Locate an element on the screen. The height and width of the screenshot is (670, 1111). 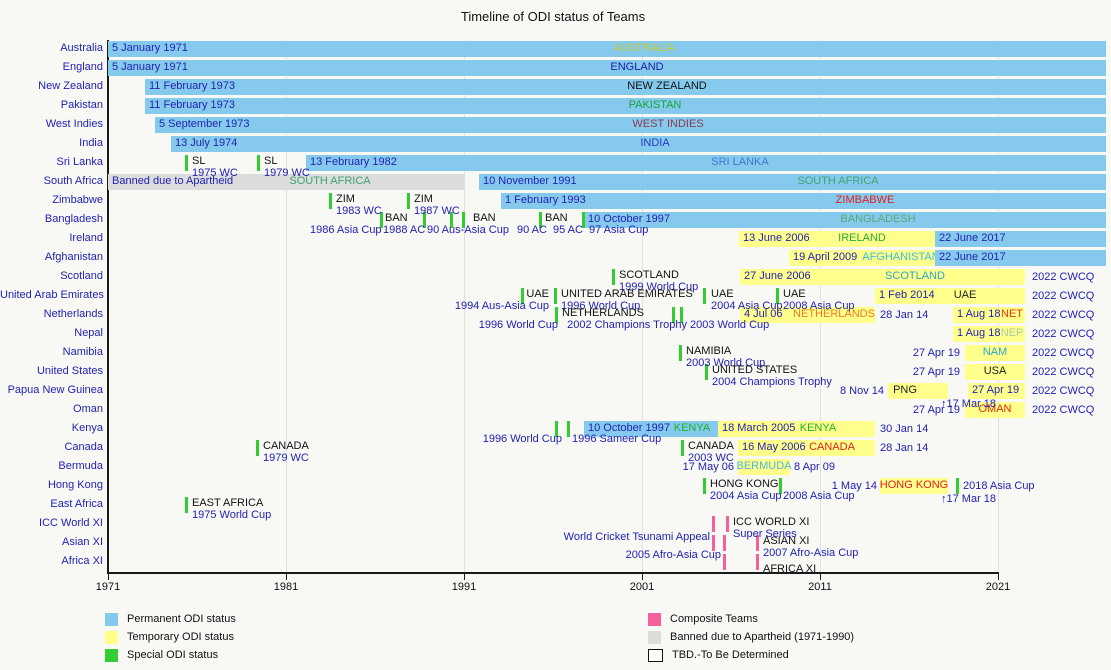
tick-label-name: ZIM is located at coordinates (423, 198).